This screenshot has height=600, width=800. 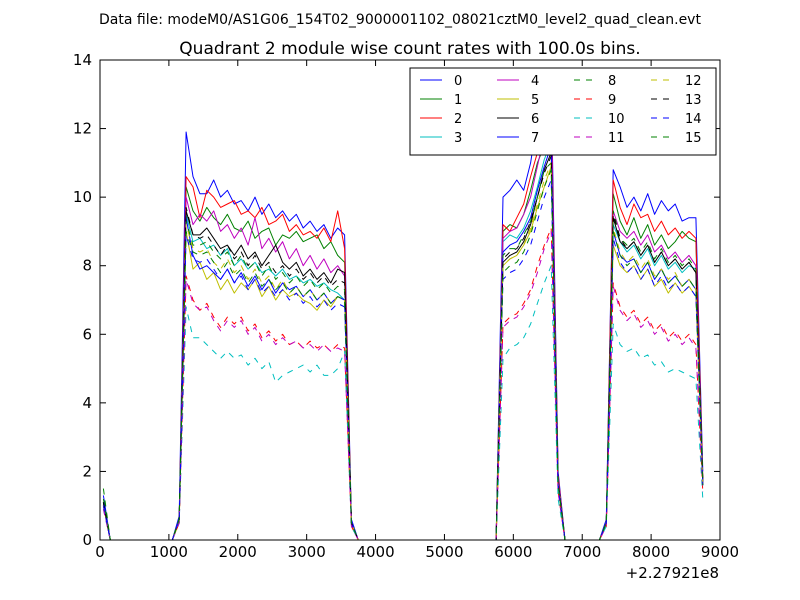 I want to click on x-tick-label: 8000, so click(x=651, y=552).